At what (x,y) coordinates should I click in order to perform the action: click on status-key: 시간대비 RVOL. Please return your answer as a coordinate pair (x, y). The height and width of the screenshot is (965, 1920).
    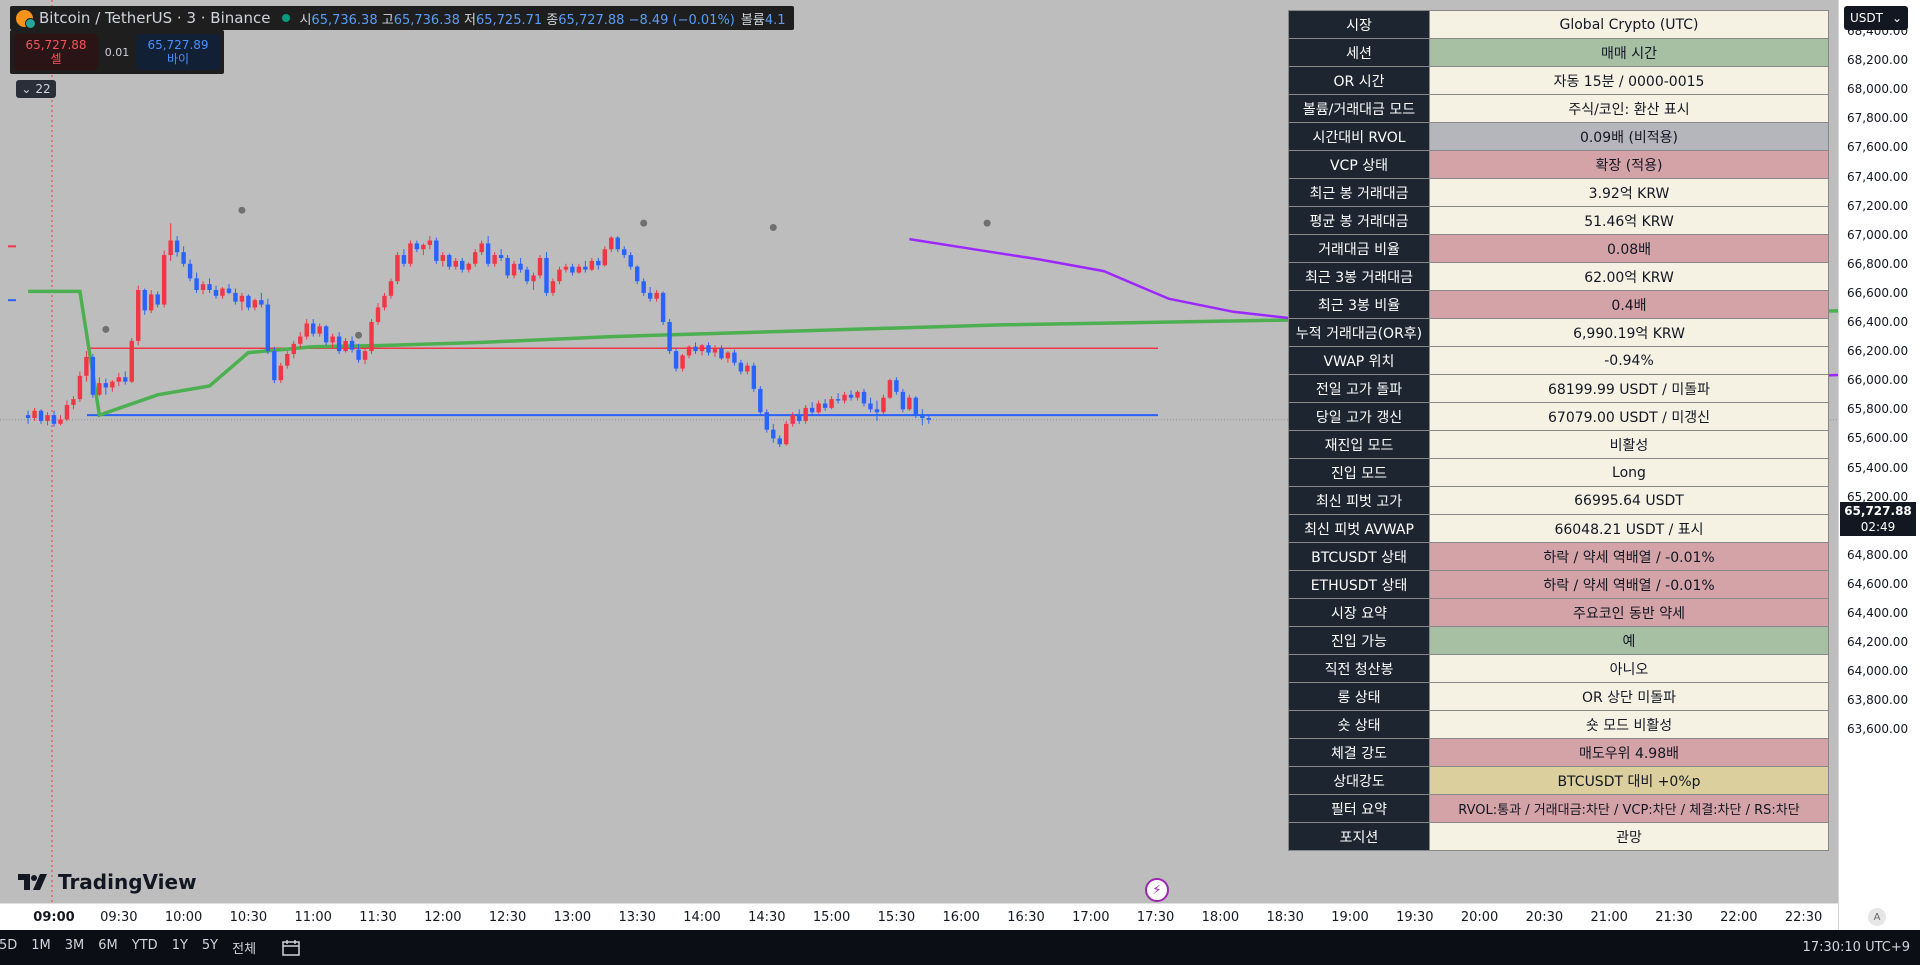
    Looking at the image, I should click on (1359, 136).